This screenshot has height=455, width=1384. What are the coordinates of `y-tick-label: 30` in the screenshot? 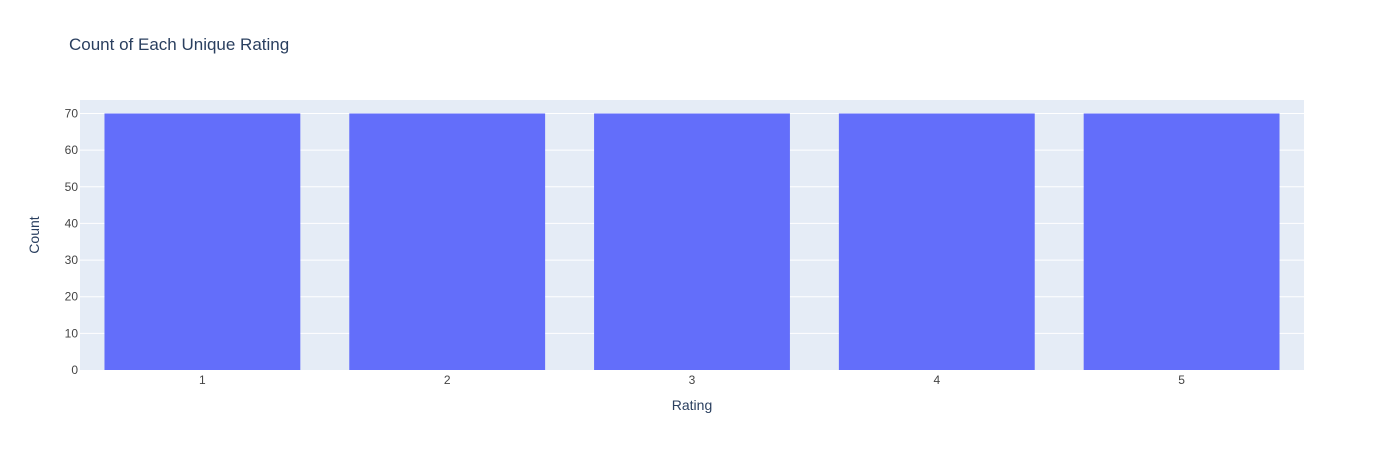 It's located at (72, 260).